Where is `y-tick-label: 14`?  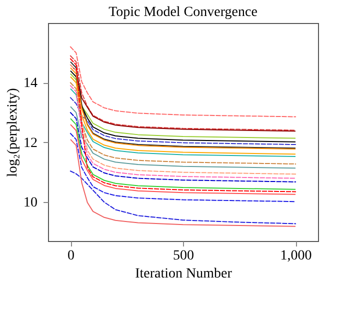 y-tick-label: 14 is located at coordinates (31, 84).